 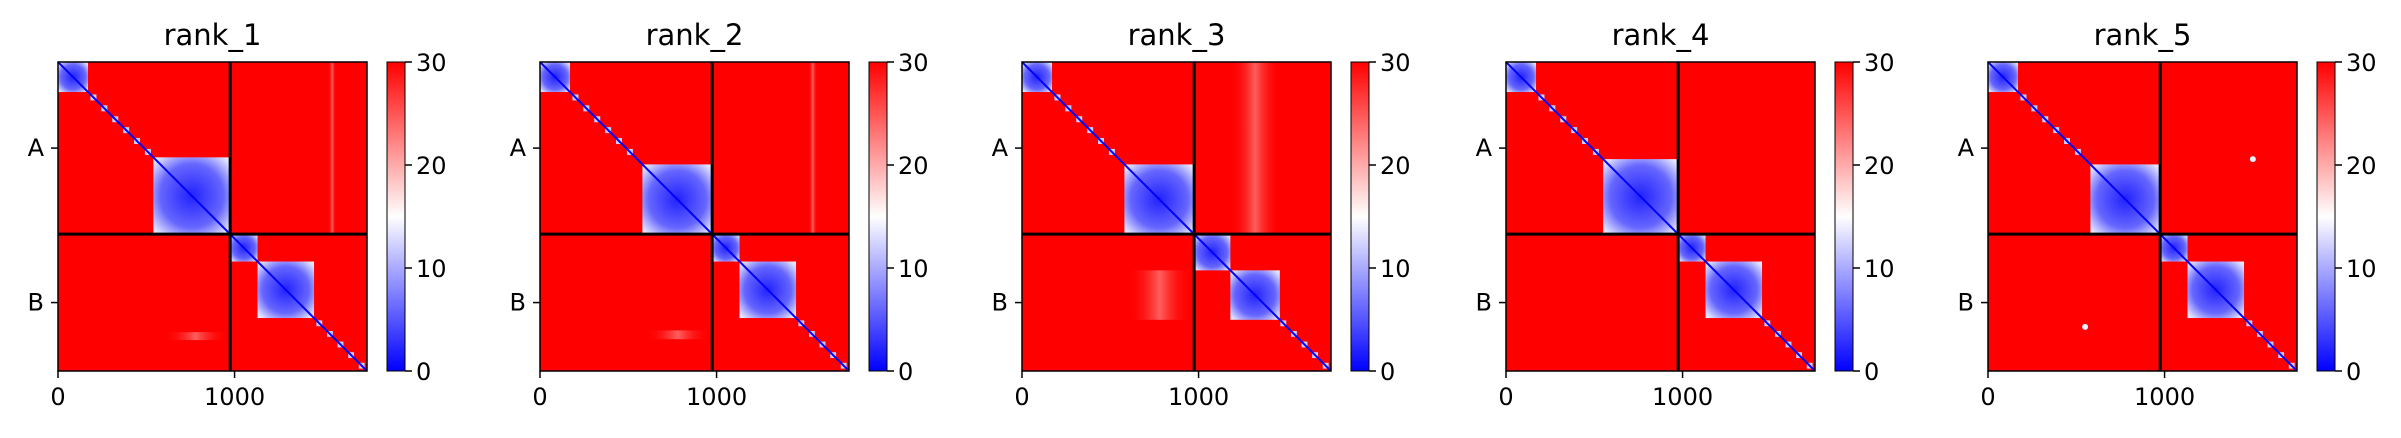 What do you see at coordinates (213, 35) in the screenshot?
I see `panel-title: rank_1` at bounding box center [213, 35].